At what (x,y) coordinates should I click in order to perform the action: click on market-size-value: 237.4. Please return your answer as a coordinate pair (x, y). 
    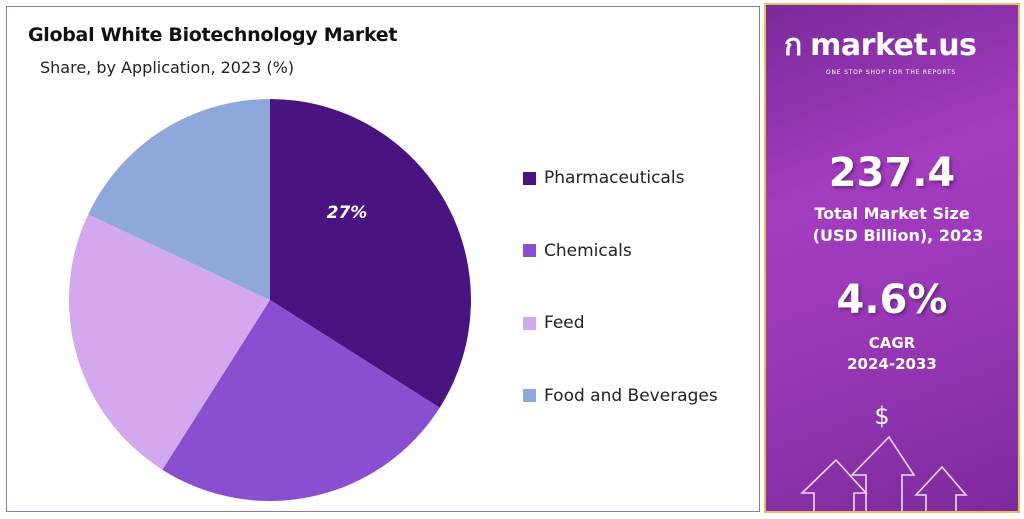
    Looking at the image, I should click on (892, 173).